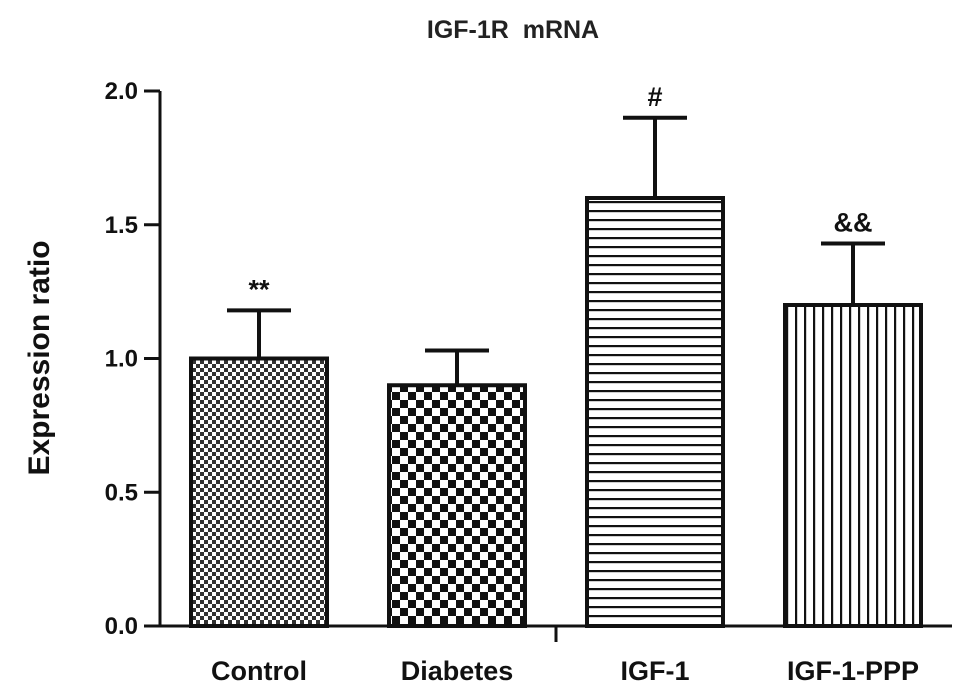 Image resolution: width=969 pixels, height=699 pixels. I want to click on x-tick-label: Control, so click(259, 671).